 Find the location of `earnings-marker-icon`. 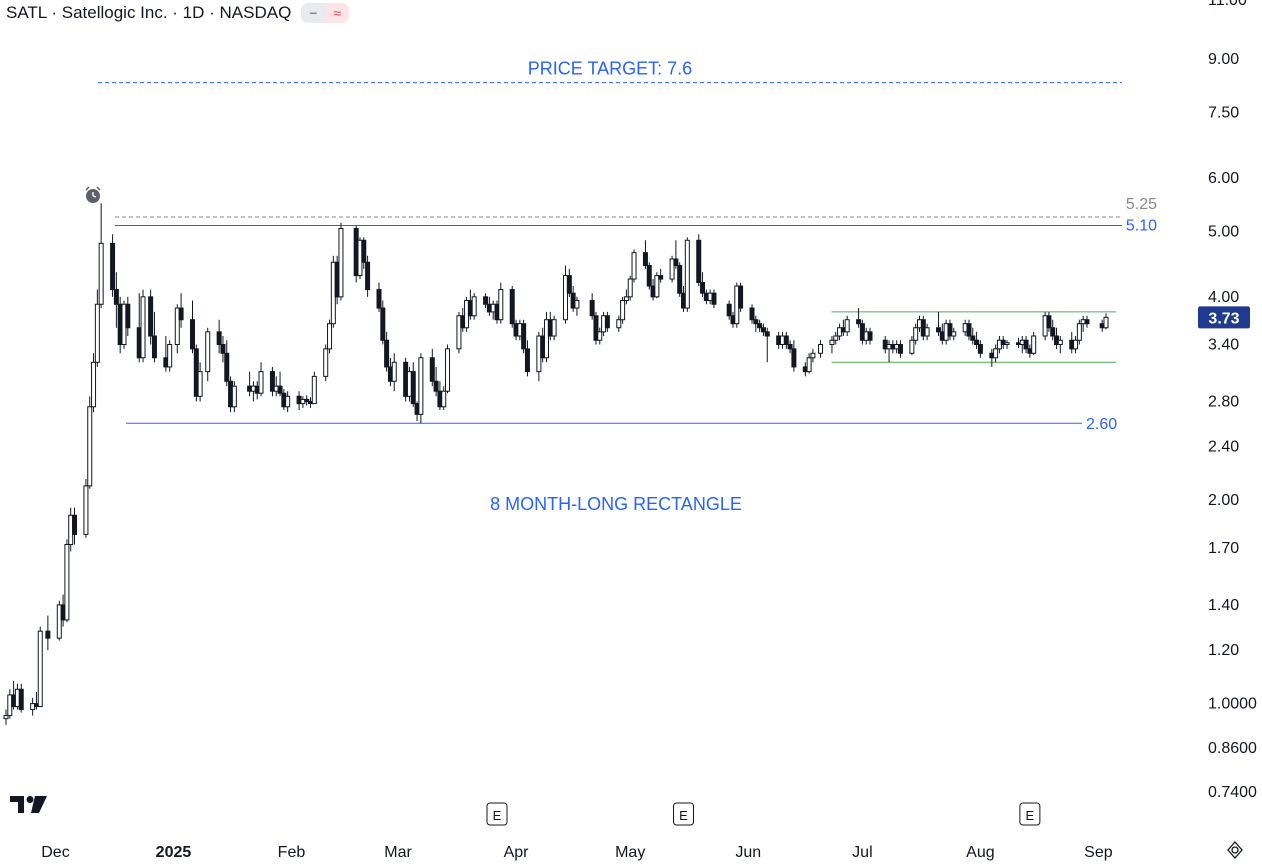

earnings-marker-icon is located at coordinates (497, 814).